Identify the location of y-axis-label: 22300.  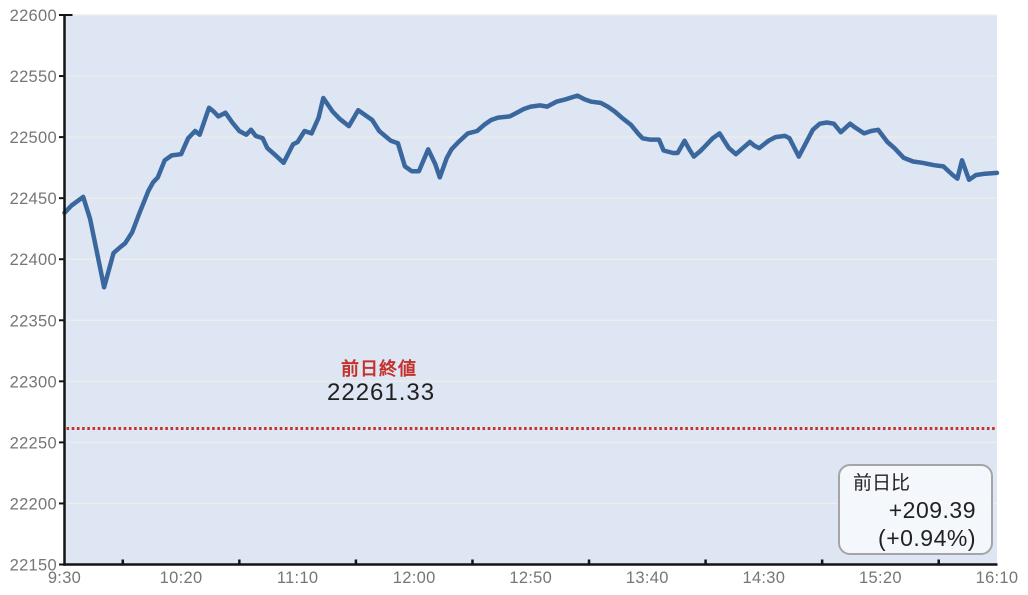
(33, 382).